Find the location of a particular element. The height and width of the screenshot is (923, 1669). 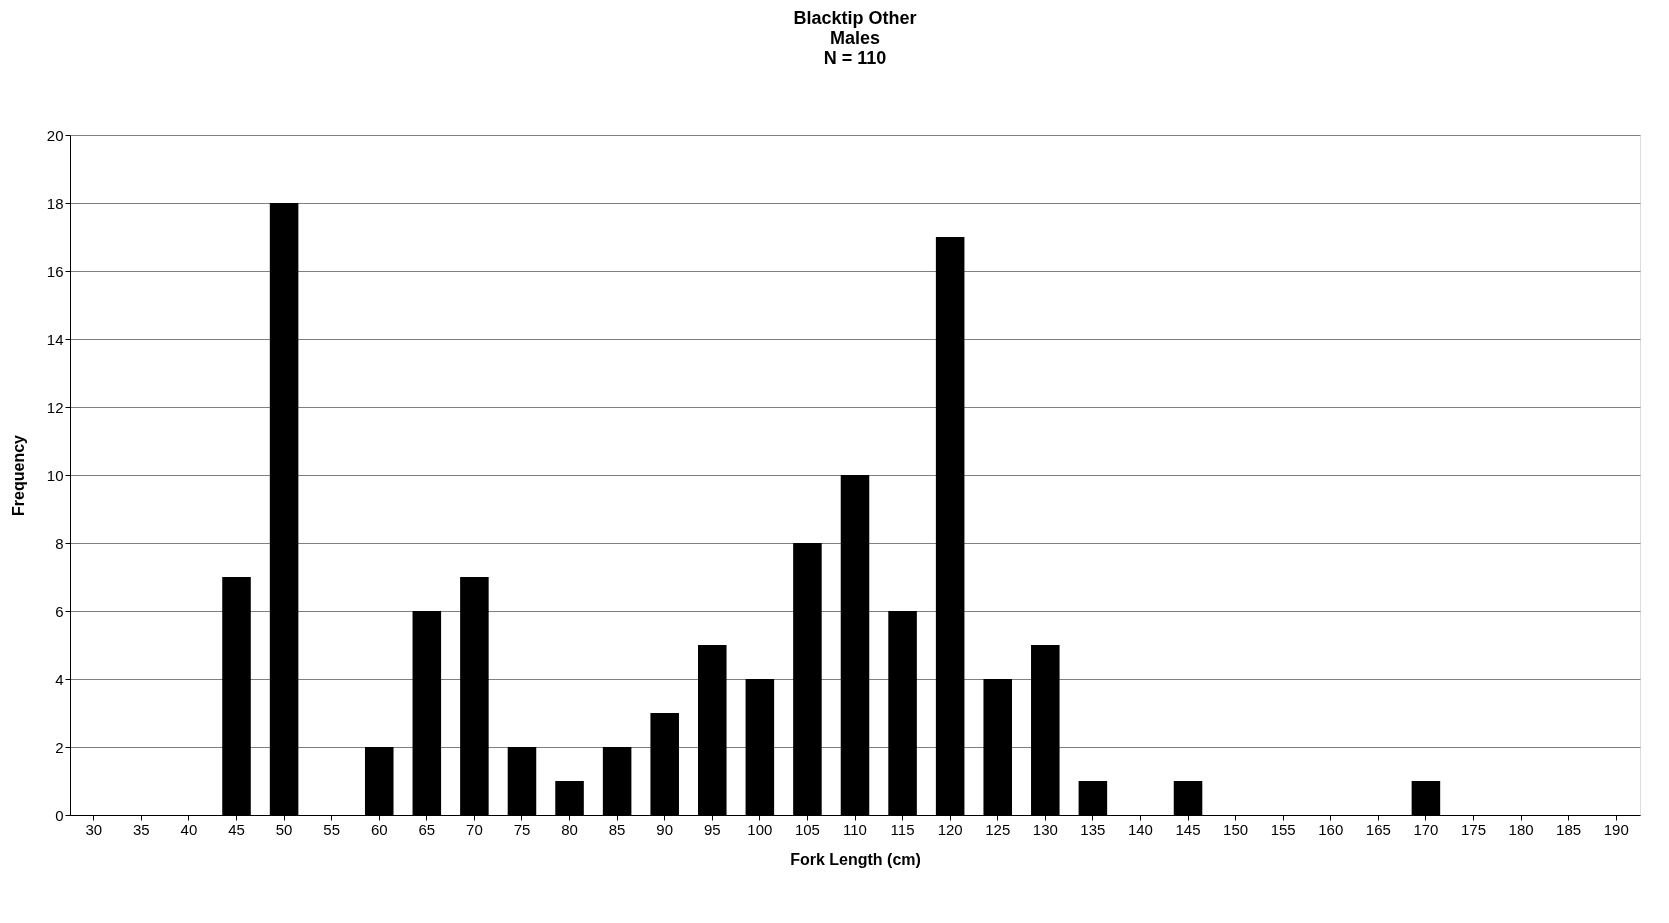

x-tick-label: 115 is located at coordinates (902, 829).